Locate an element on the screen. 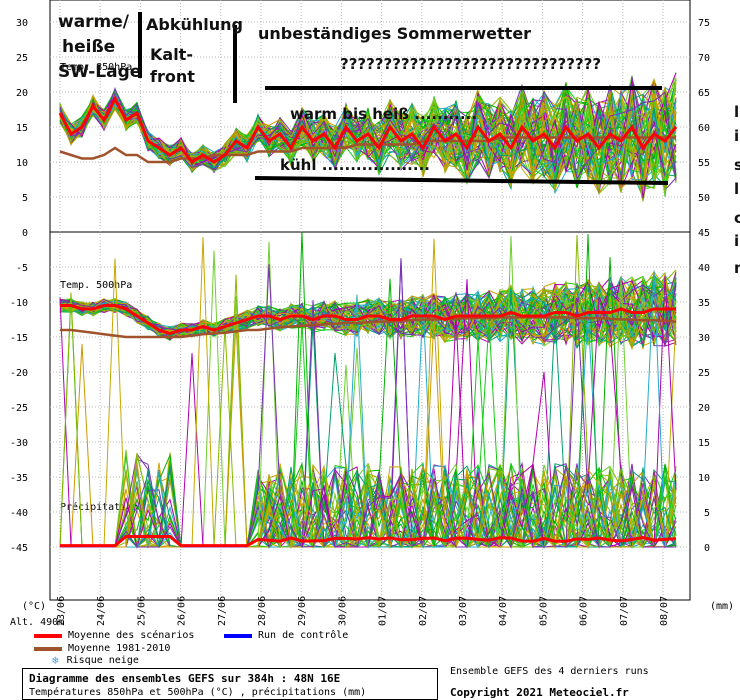 Image resolution: width=740 pixels, height=700 pixels. y-right-tick: 65 is located at coordinates (704, 93).